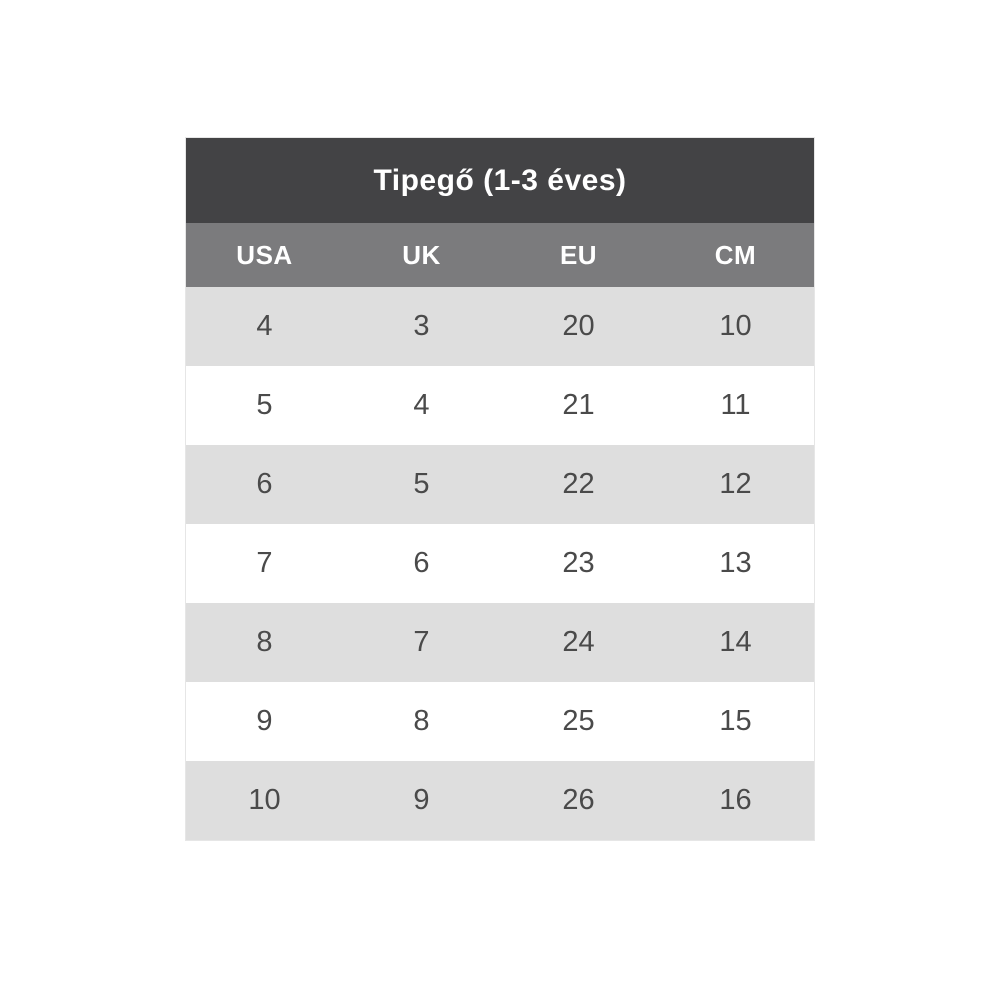 This screenshot has width=1000, height=1000. I want to click on cell-cm: 16, so click(735, 800).